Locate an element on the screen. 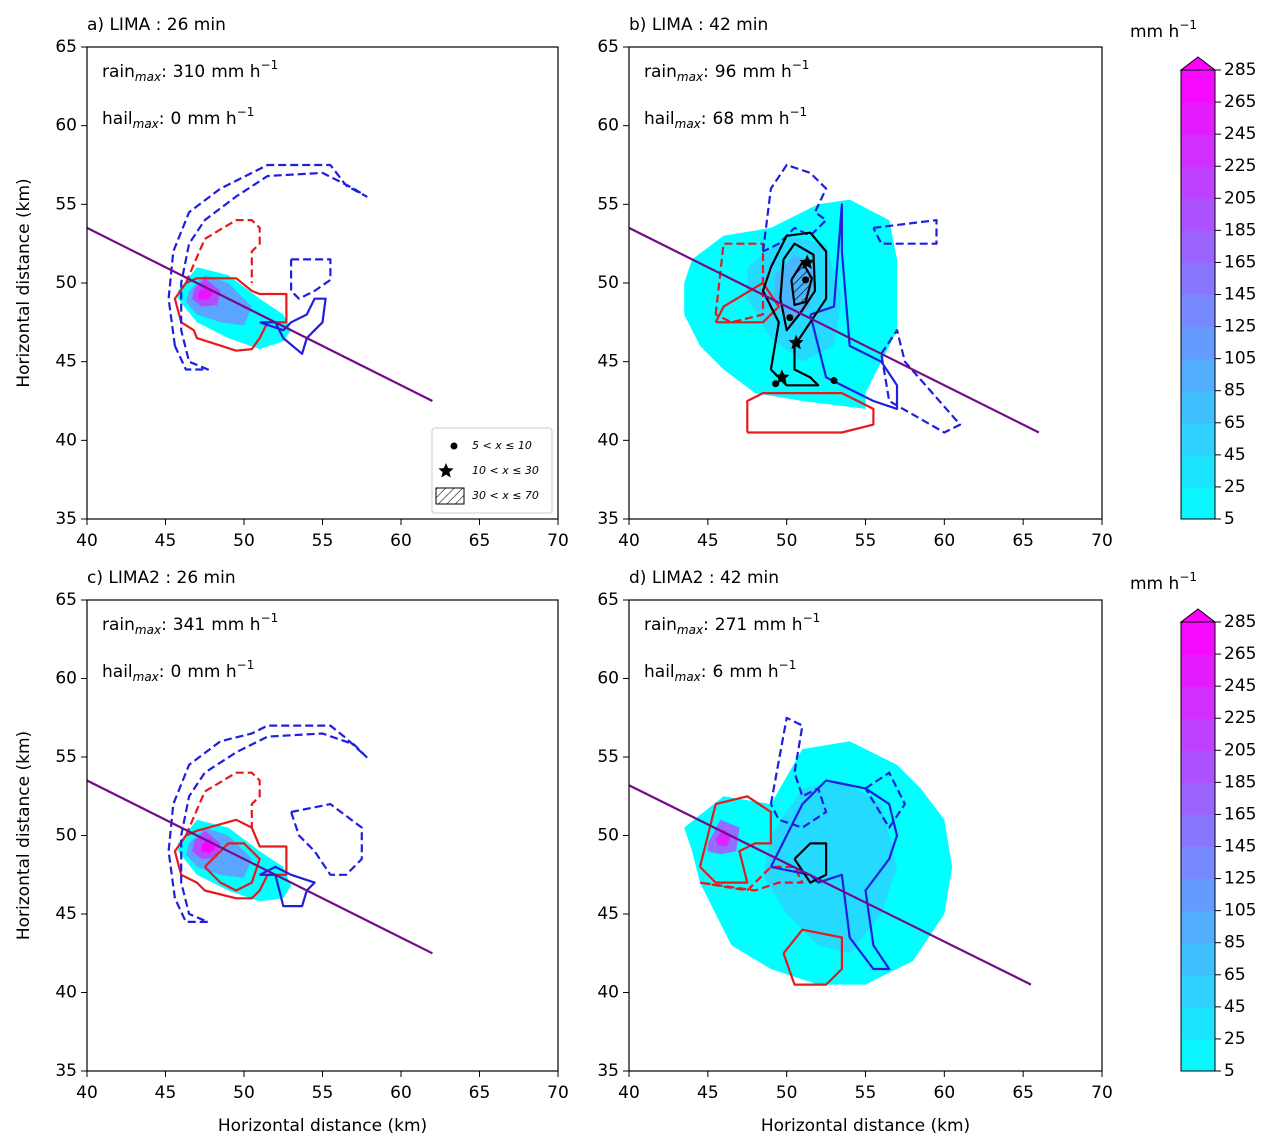 This screenshot has height=1138, width=1264. annotation-value: 0 is located at coordinates (176, 672).